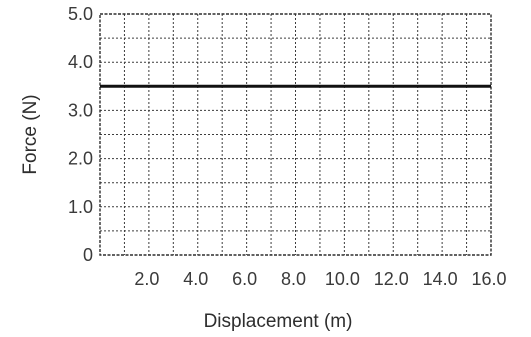  Describe the element at coordinates (80, 110) in the screenshot. I see `y-tick-label: 3.0` at that location.